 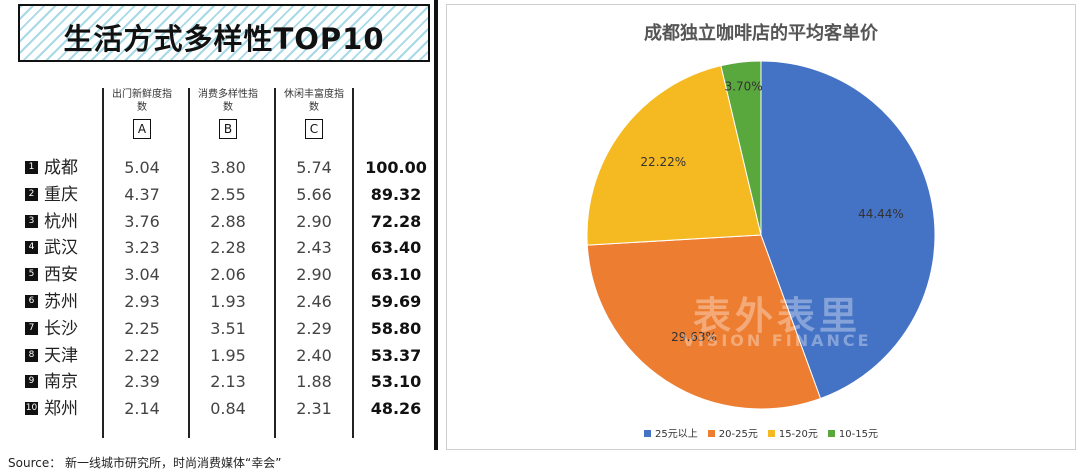 I want to click on total-score: 53.10, so click(x=396, y=382).